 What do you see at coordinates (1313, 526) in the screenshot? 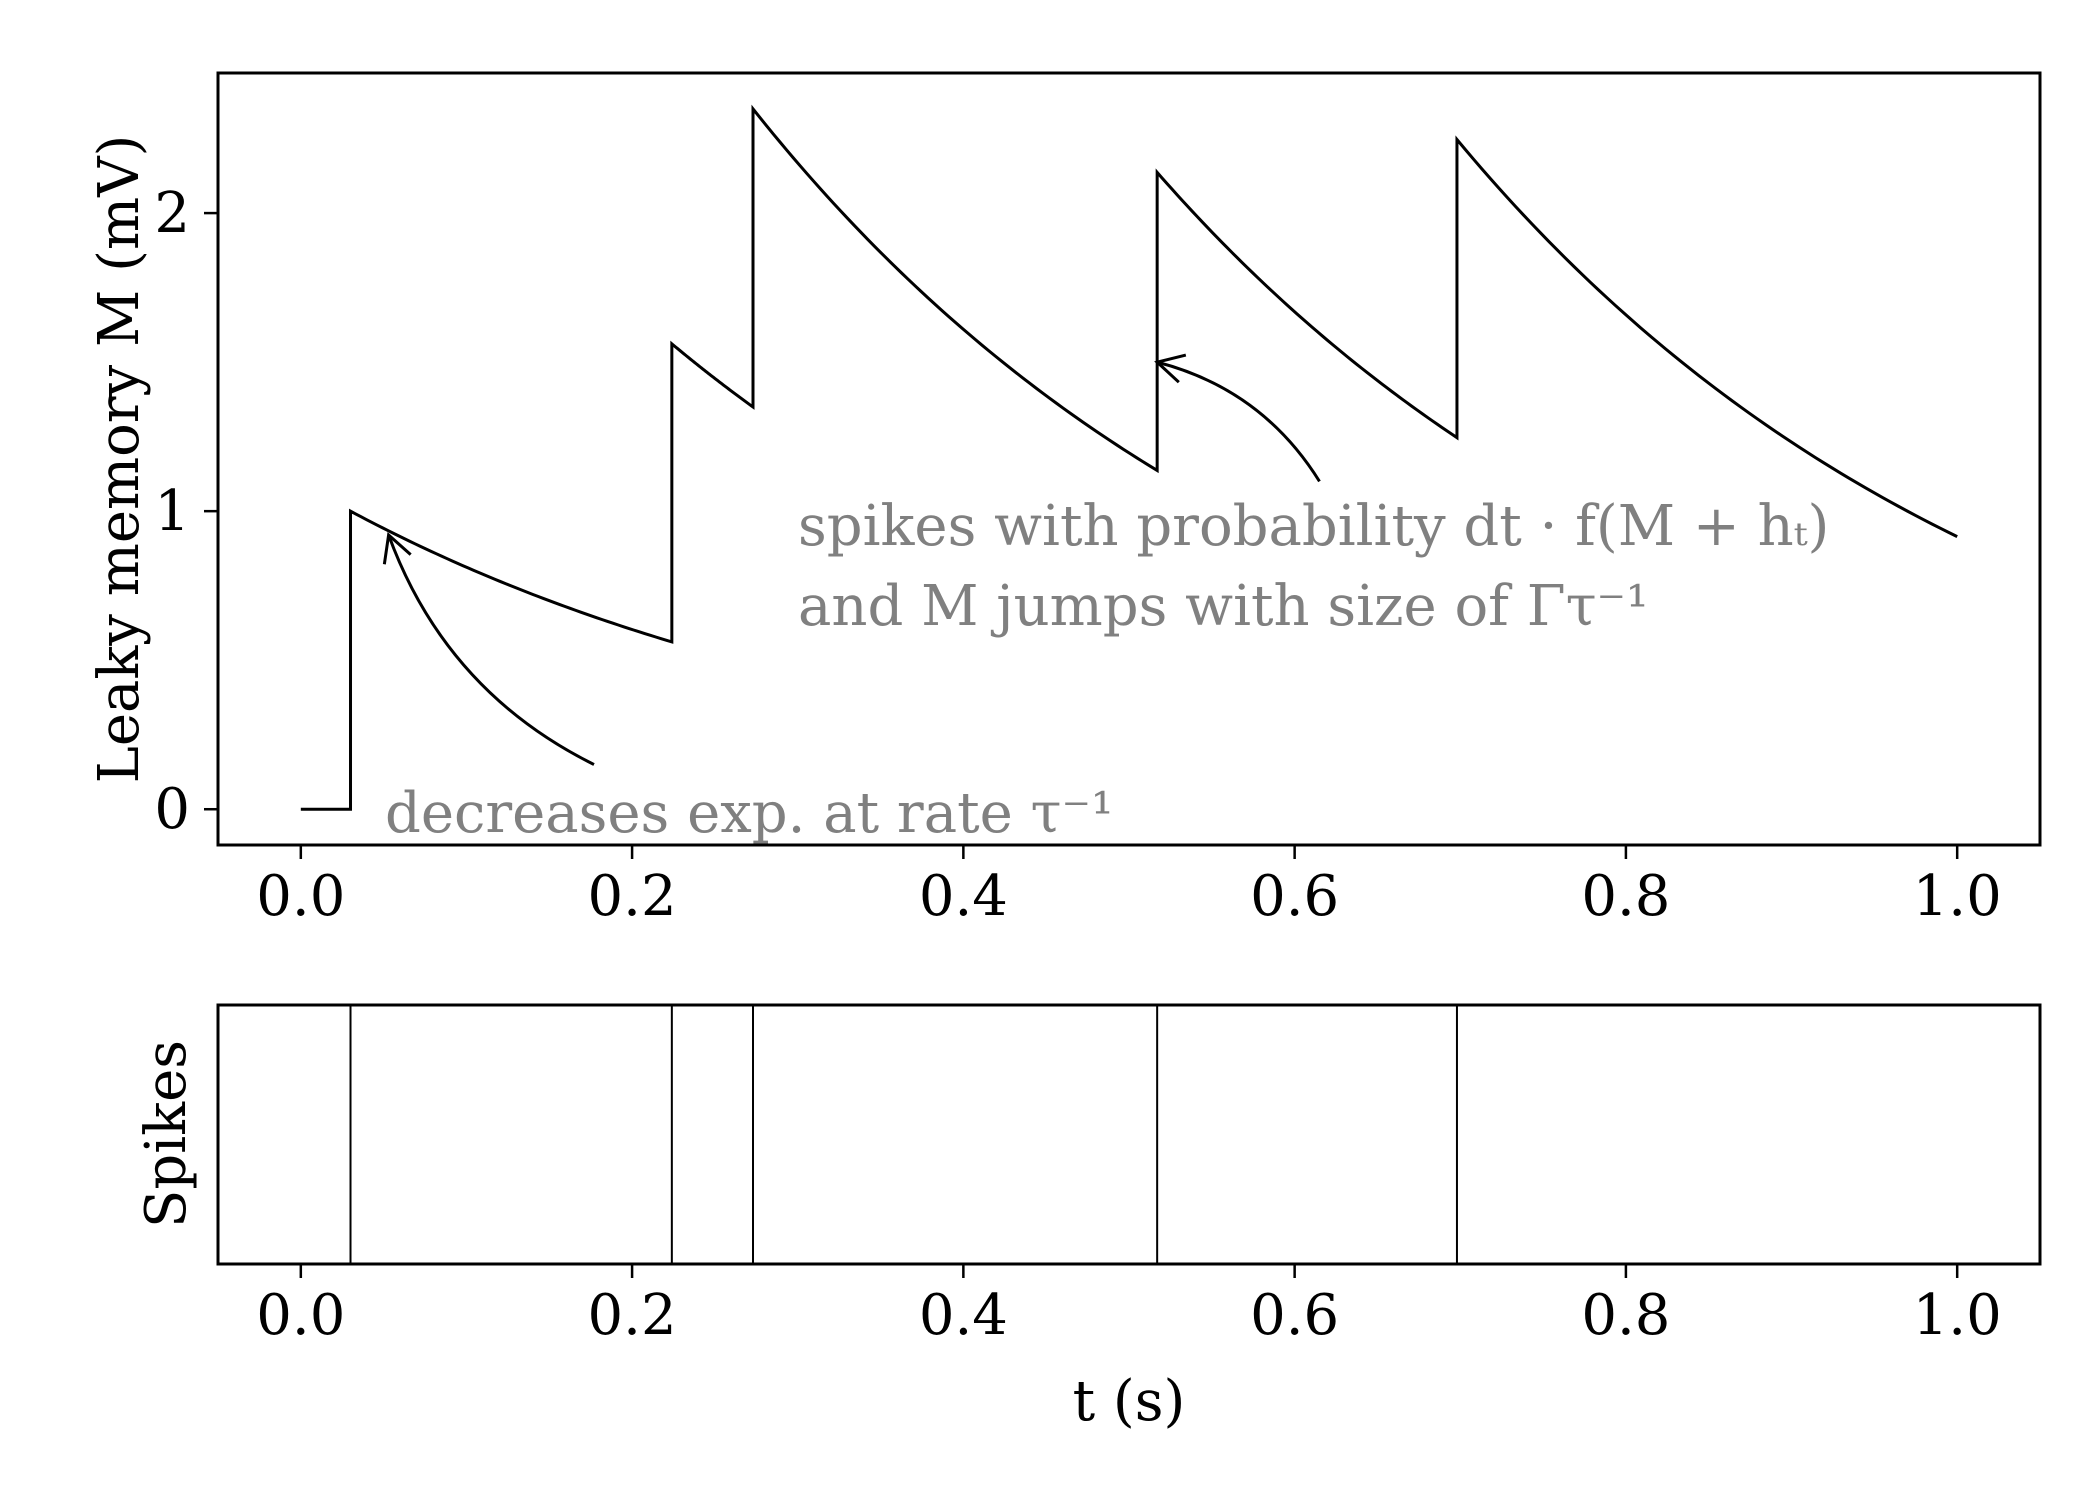
I see `spike-annotation-line-1: spikes with probability dt · f(M + hₜ)` at bounding box center [1313, 526].